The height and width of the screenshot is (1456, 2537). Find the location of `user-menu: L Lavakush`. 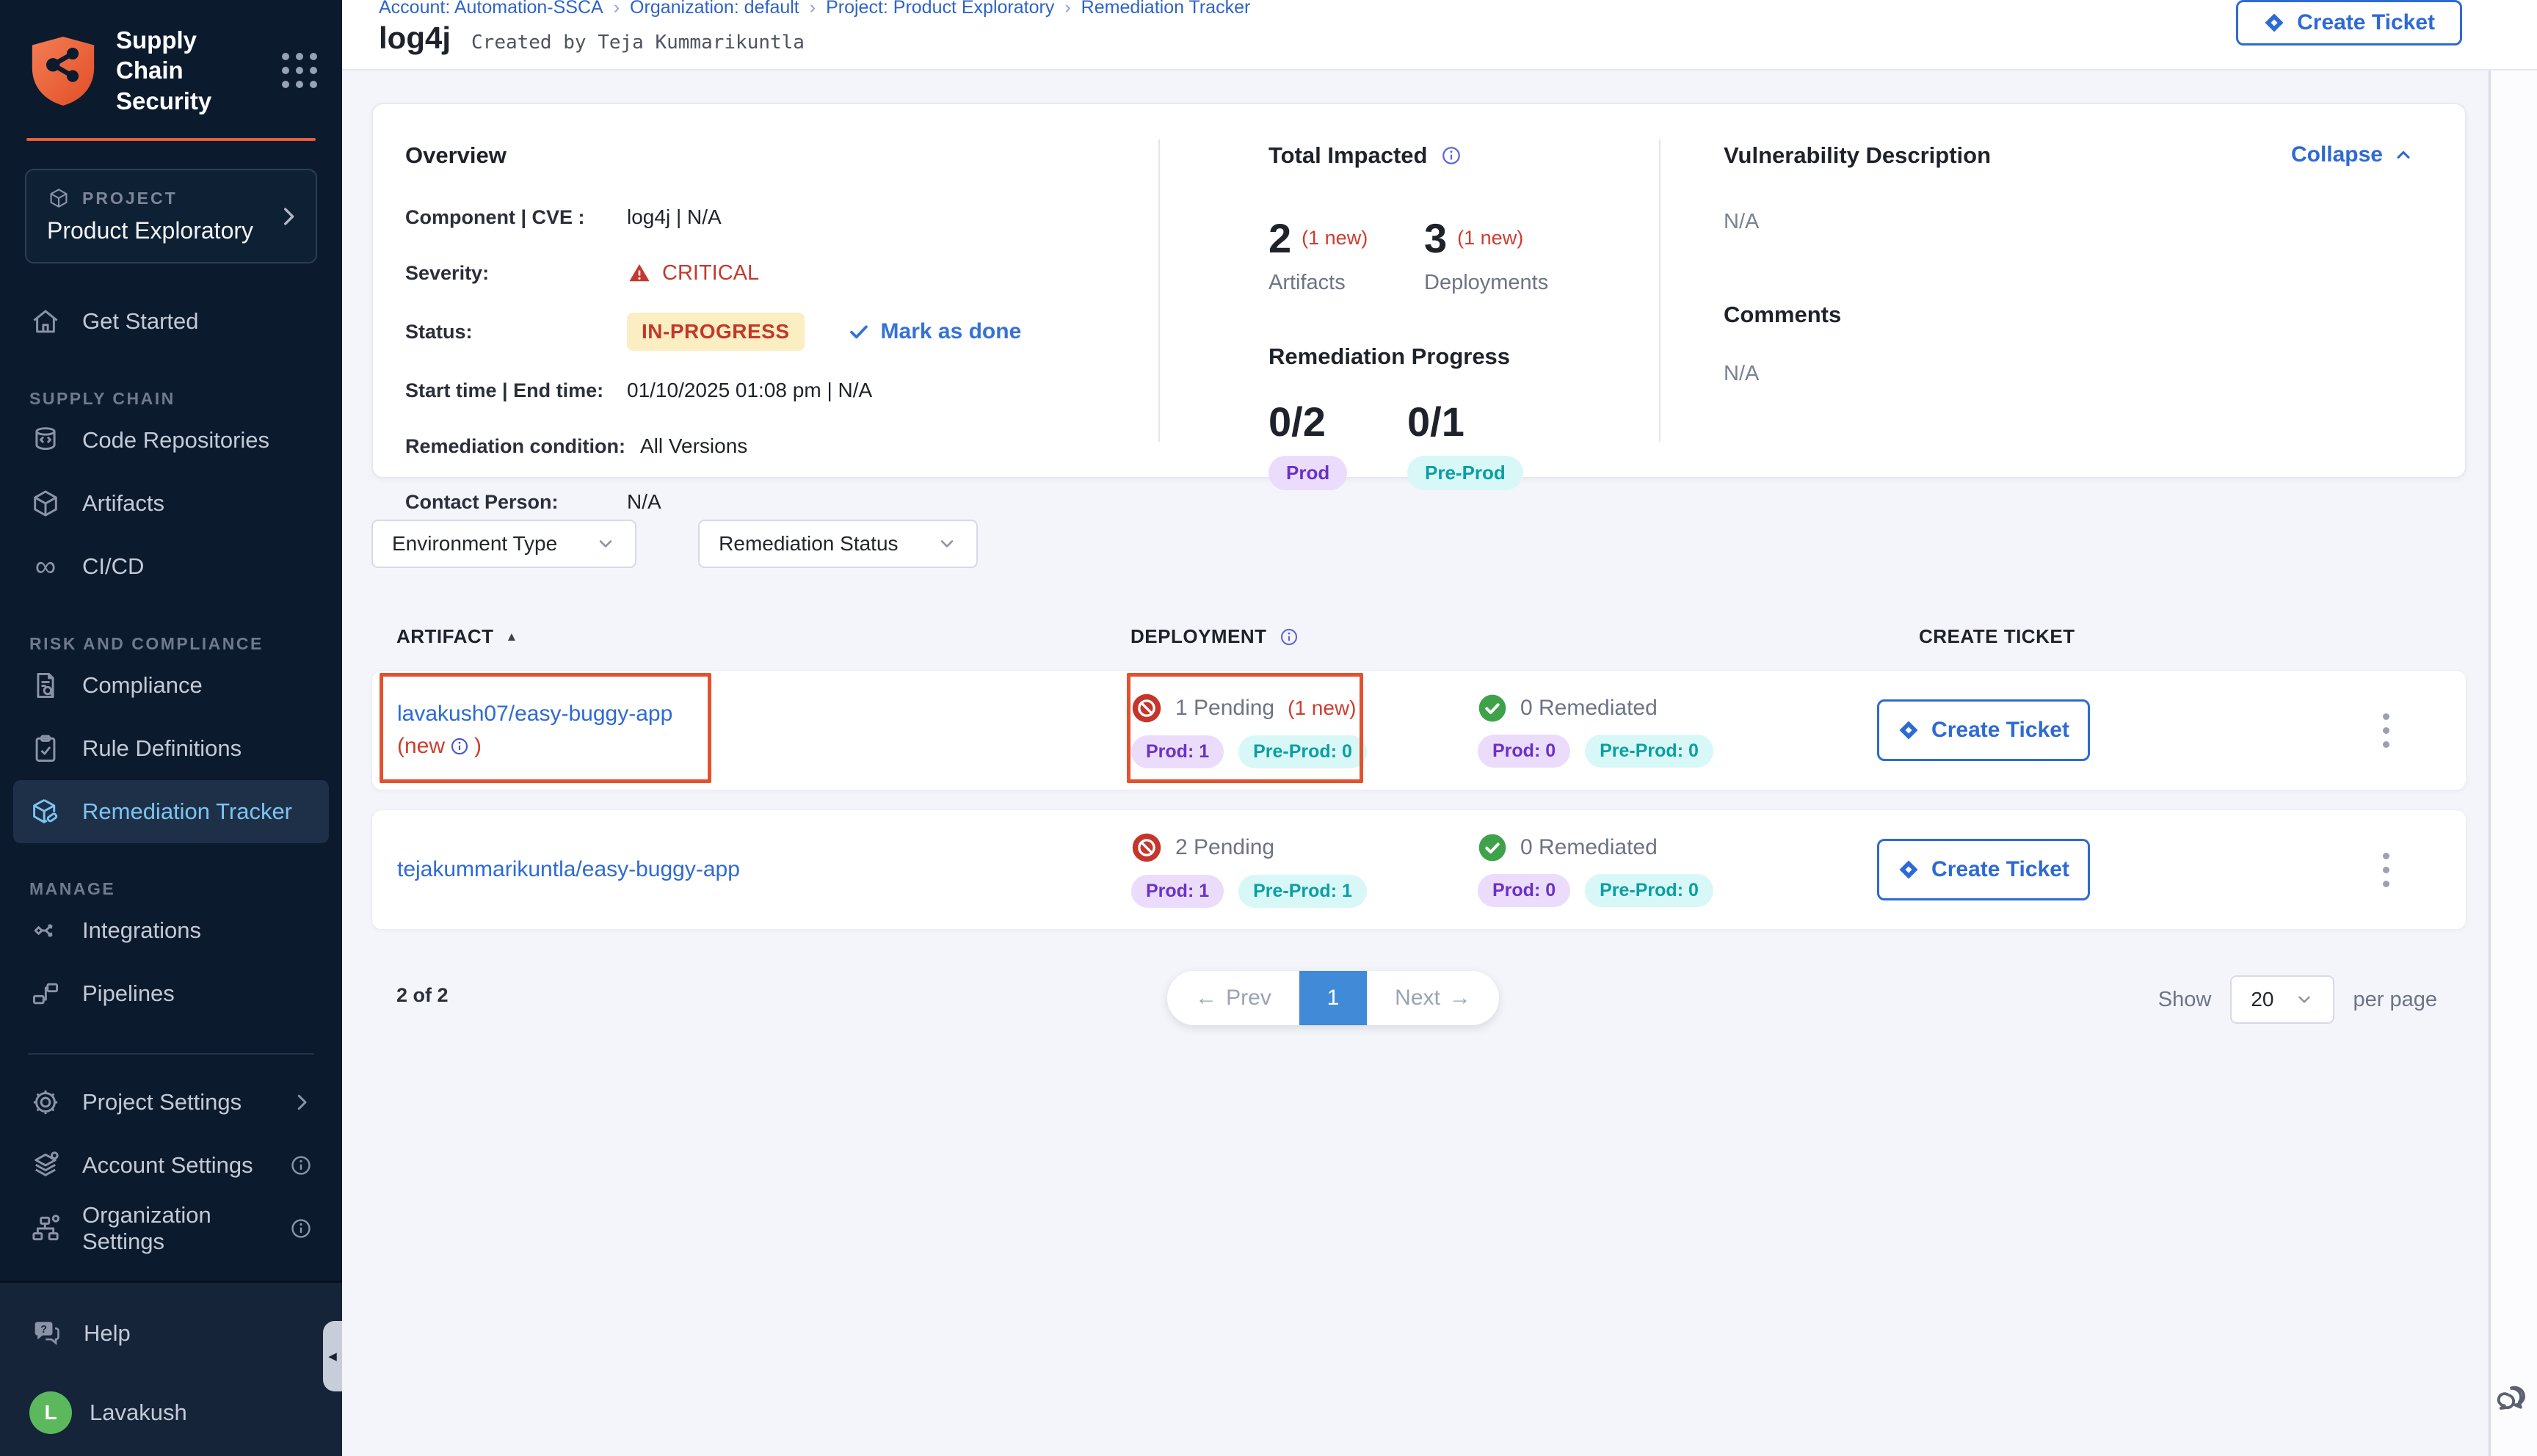

user-menu: L Lavakush is located at coordinates (172, 1413).